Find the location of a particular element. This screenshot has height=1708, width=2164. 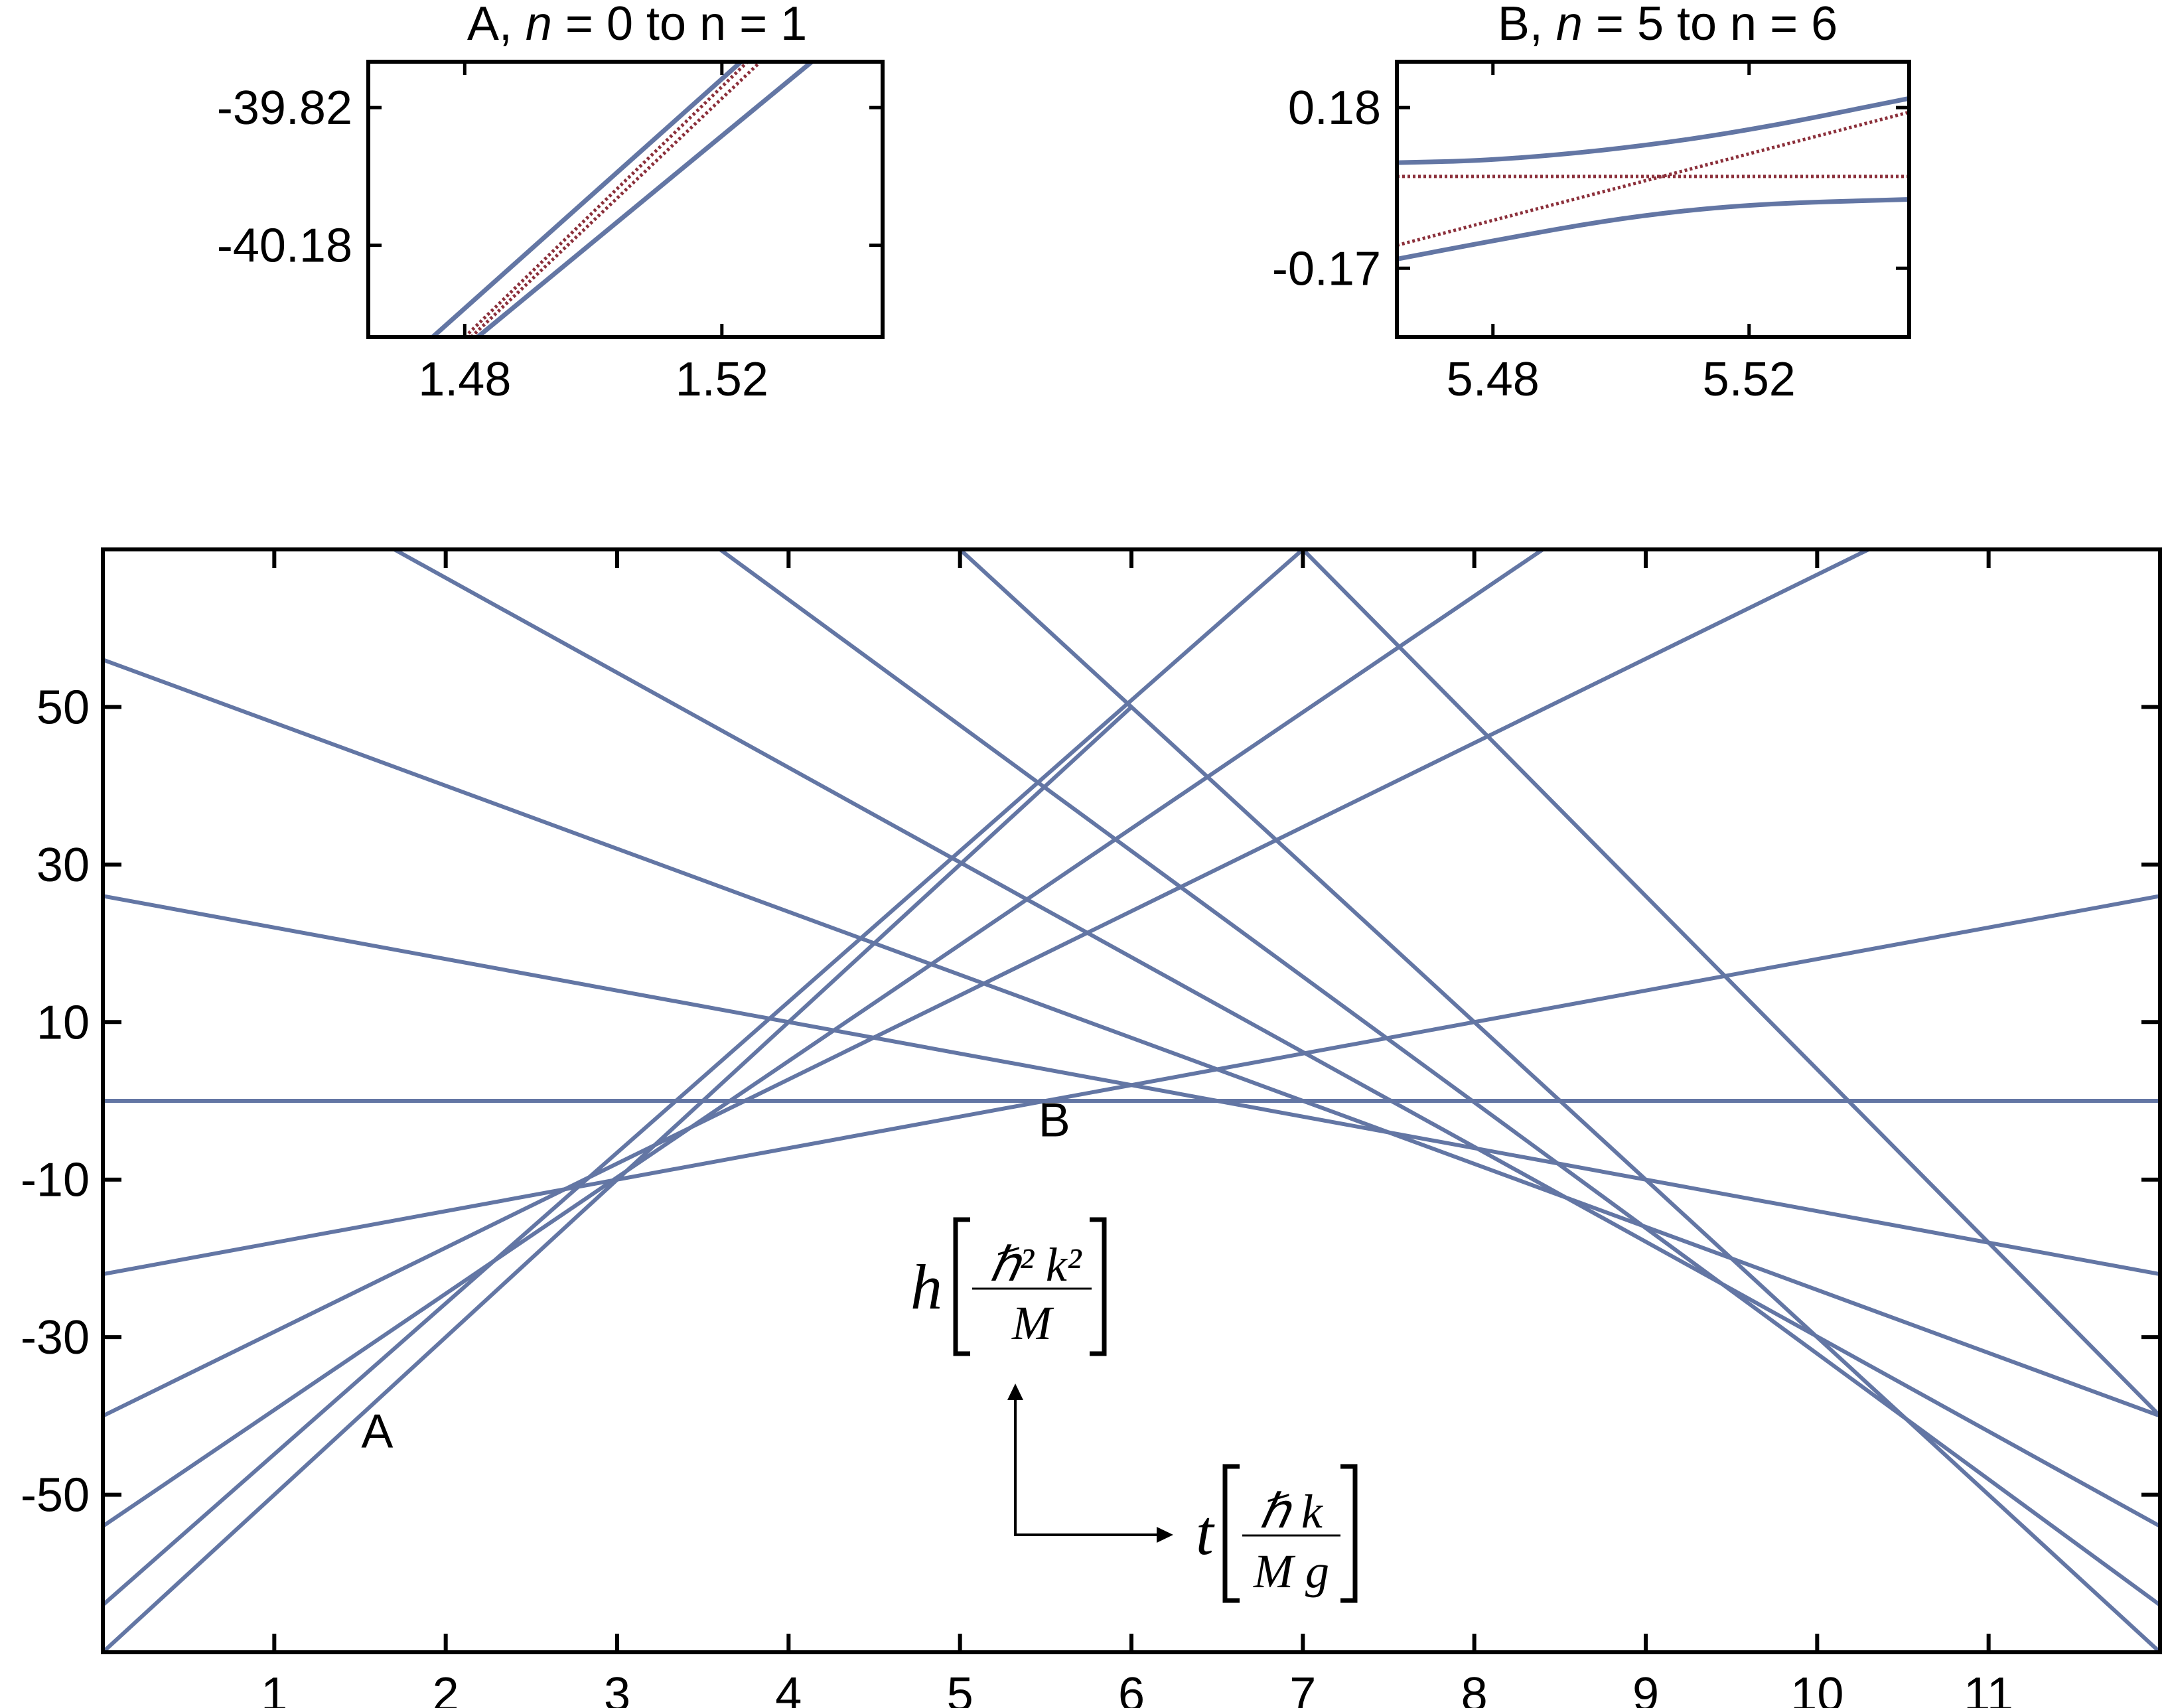

inset-a-title: A, n = 0 to n = 1 is located at coordinates (637, 25).